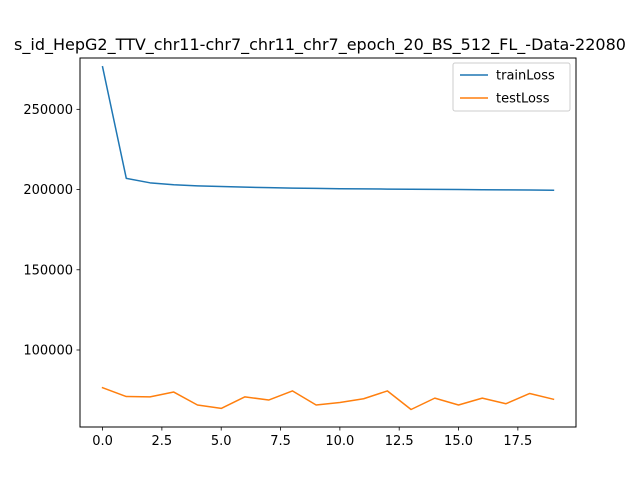  What do you see at coordinates (48, 110) in the screenshot?
I see `y-tick-label: 250000` at bounding box center [48, 110].